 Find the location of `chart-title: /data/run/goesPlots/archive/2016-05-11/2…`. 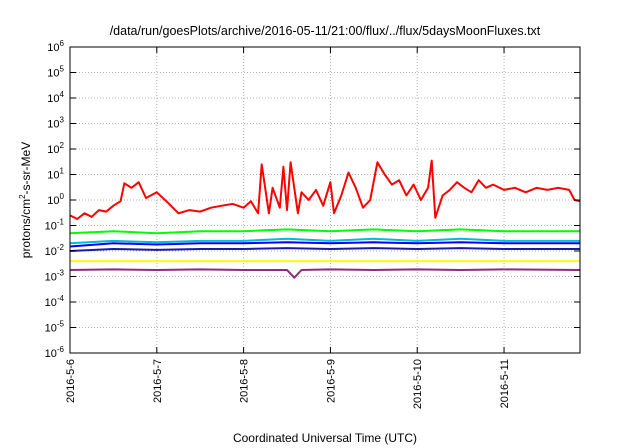

chart-title: /data/run/goesPlots/archive/2016-05-11/2… is located at coordinates (325, 31).